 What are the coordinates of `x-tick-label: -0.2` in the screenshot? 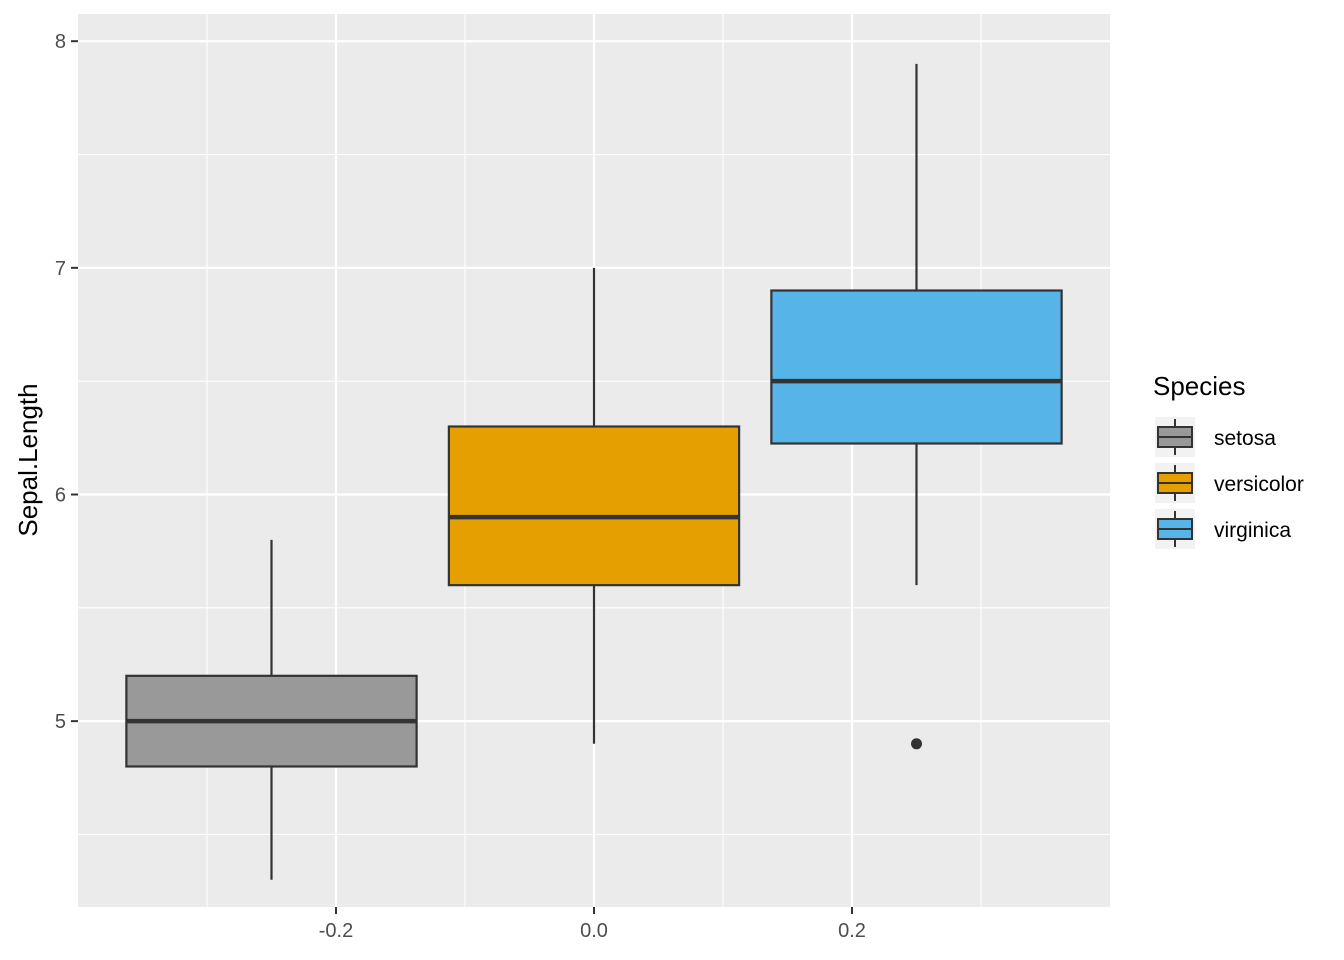 It's located at (336, 931).